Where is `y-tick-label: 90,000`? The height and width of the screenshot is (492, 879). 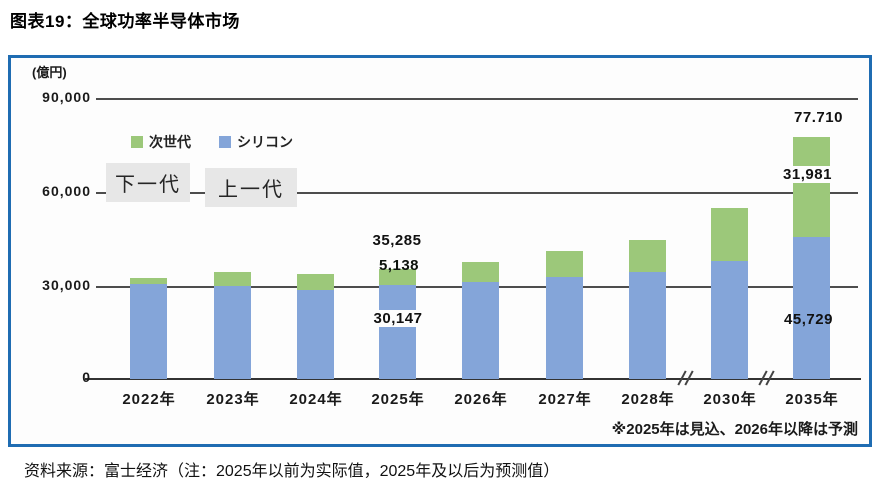
y-tick-label: 90,000 is located at coordinates (66, 97).